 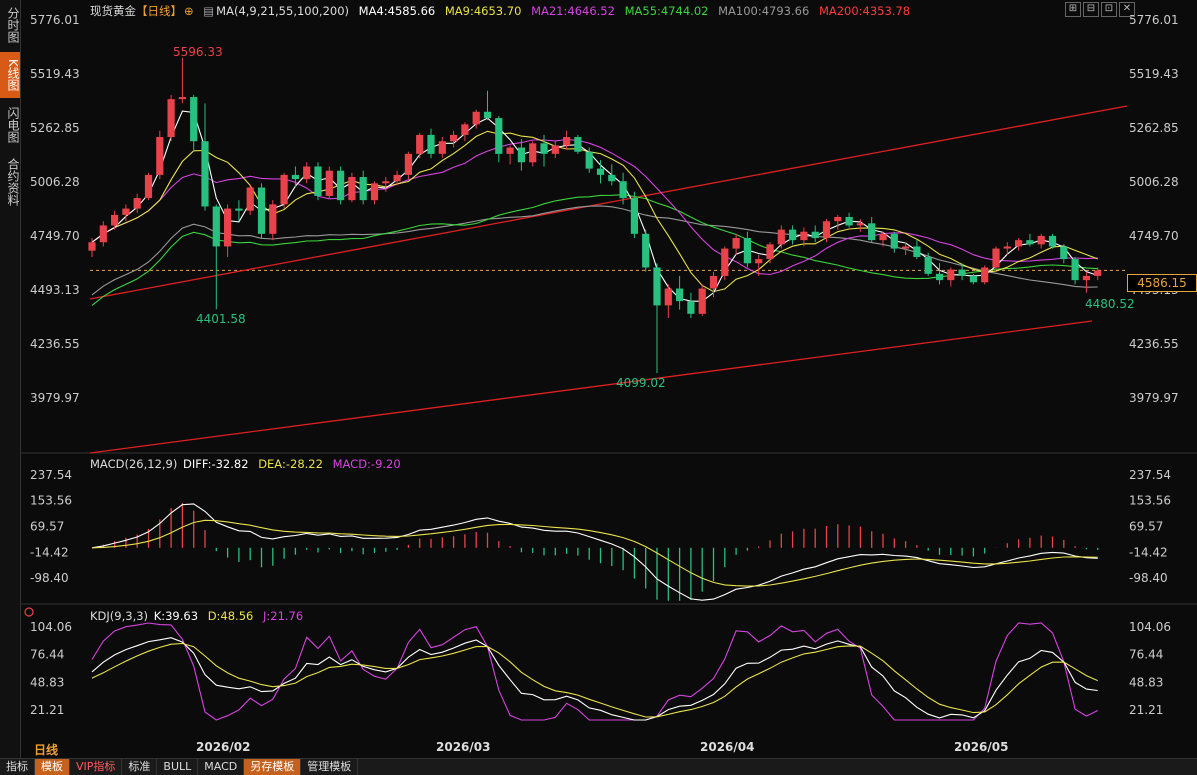 I want to click on macd-diff-line, so click(x=594, y=552).